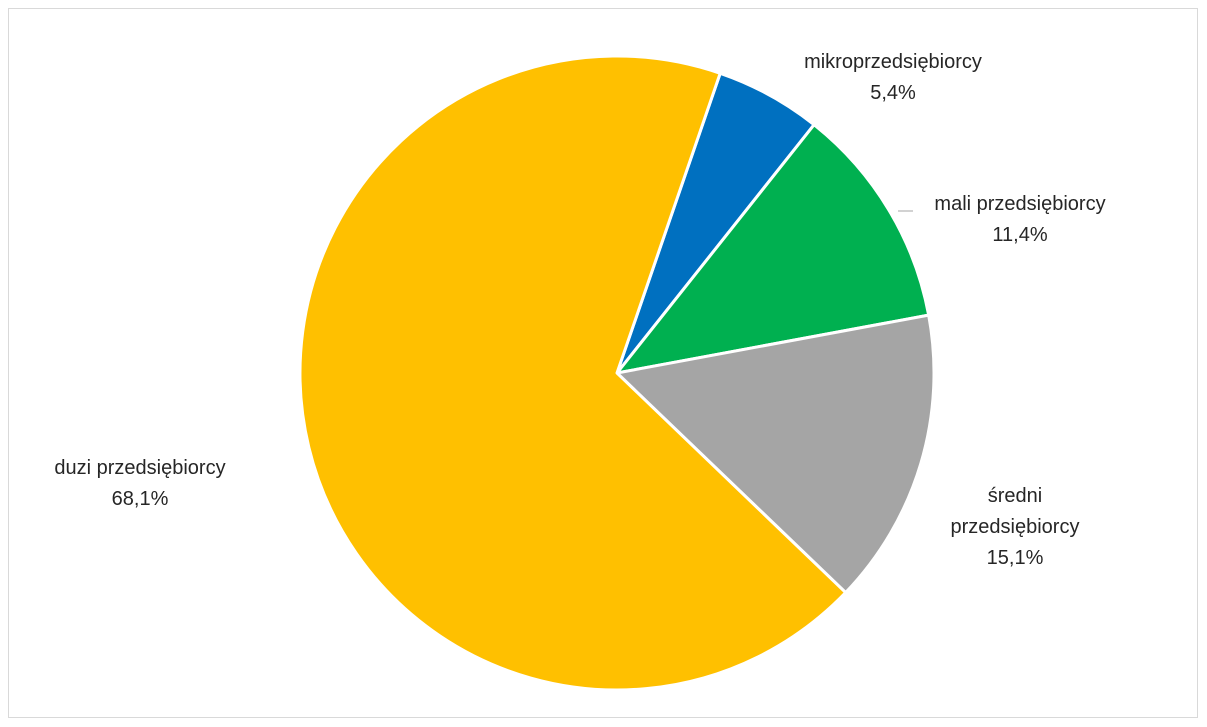 The height and width of the screenshot is (727, 1207). I want to click on data-label-4: duzi przedsiębiorcy 68,1%, so click(139, 483).